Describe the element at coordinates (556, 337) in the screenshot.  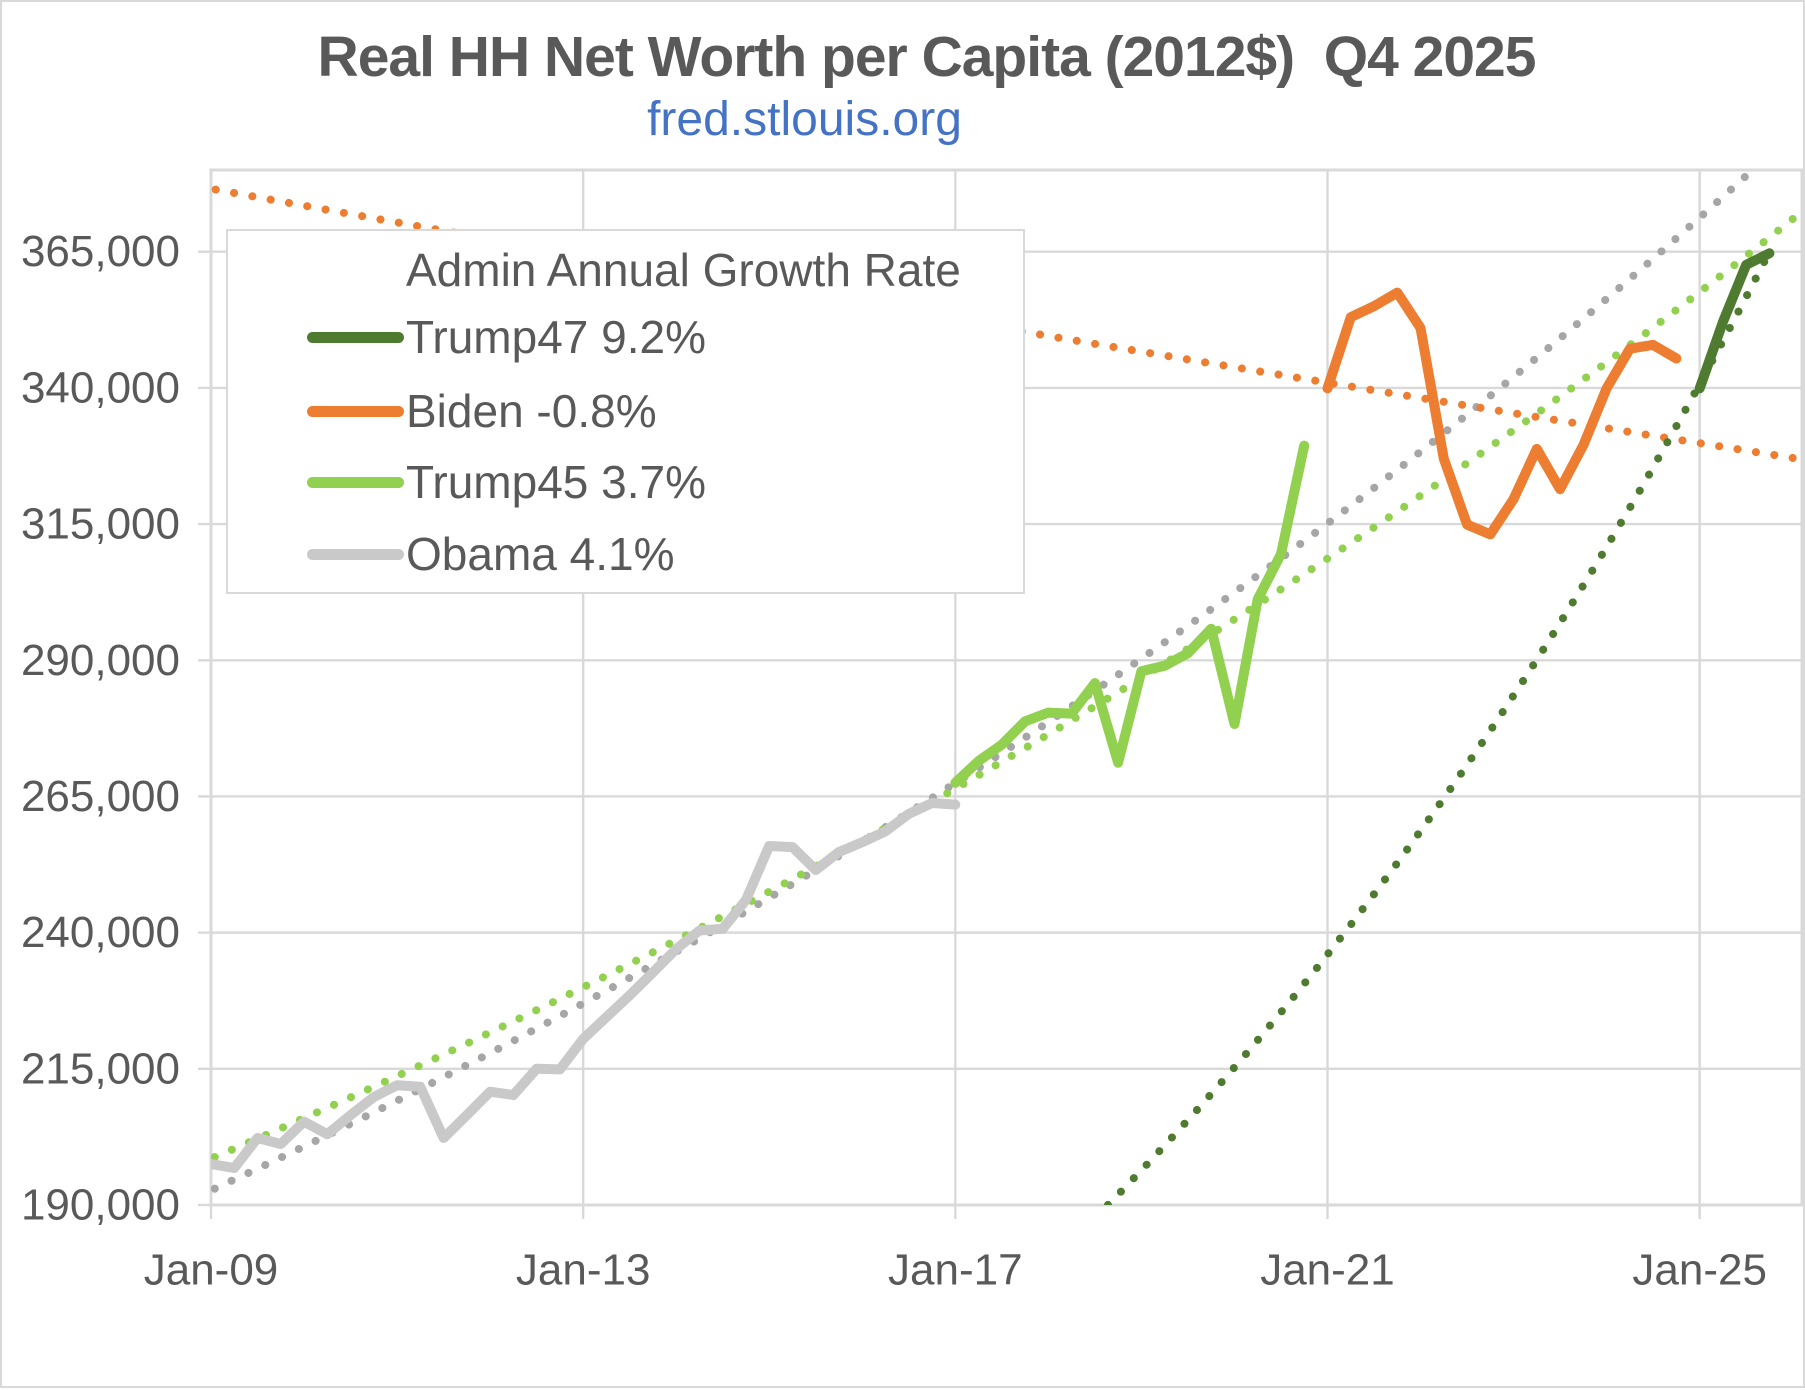
I see `legend-item-label: Trump47 9.2%` at that location.